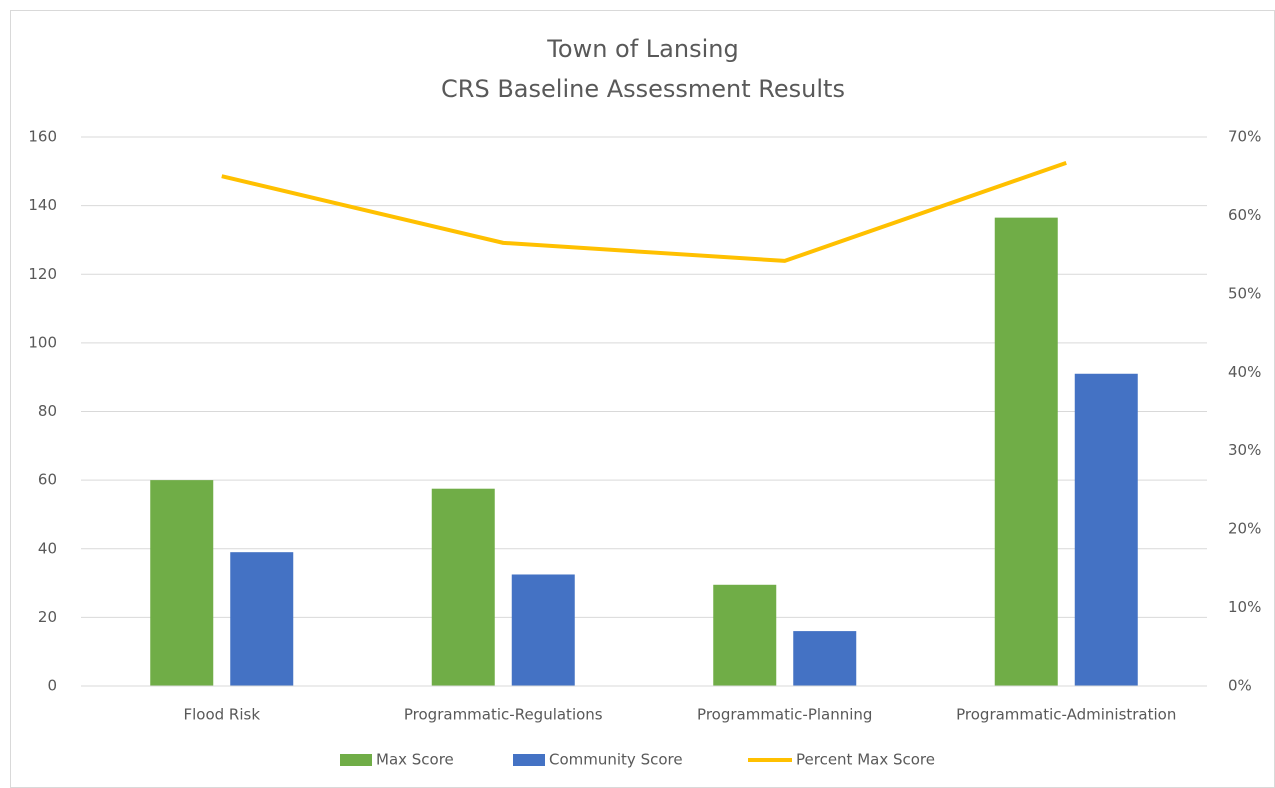  I want to click on chart-title: Town of Lansing, so click(642, 49).